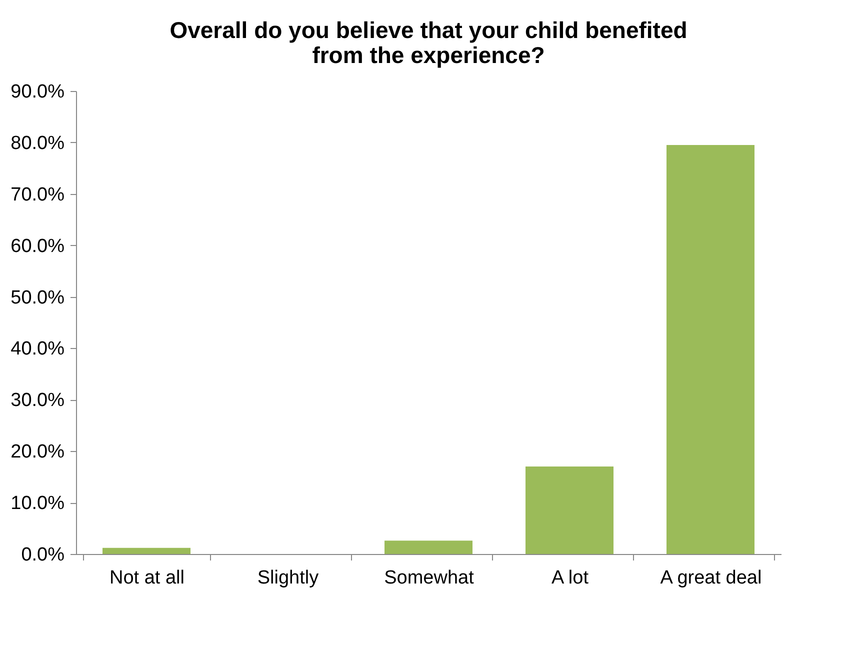 The image size is (853, 664). What do you see at coordinates (37, 349) in the screenshot?
I see `y-tick-label: 40.0%` at bounding box center [37, 349].